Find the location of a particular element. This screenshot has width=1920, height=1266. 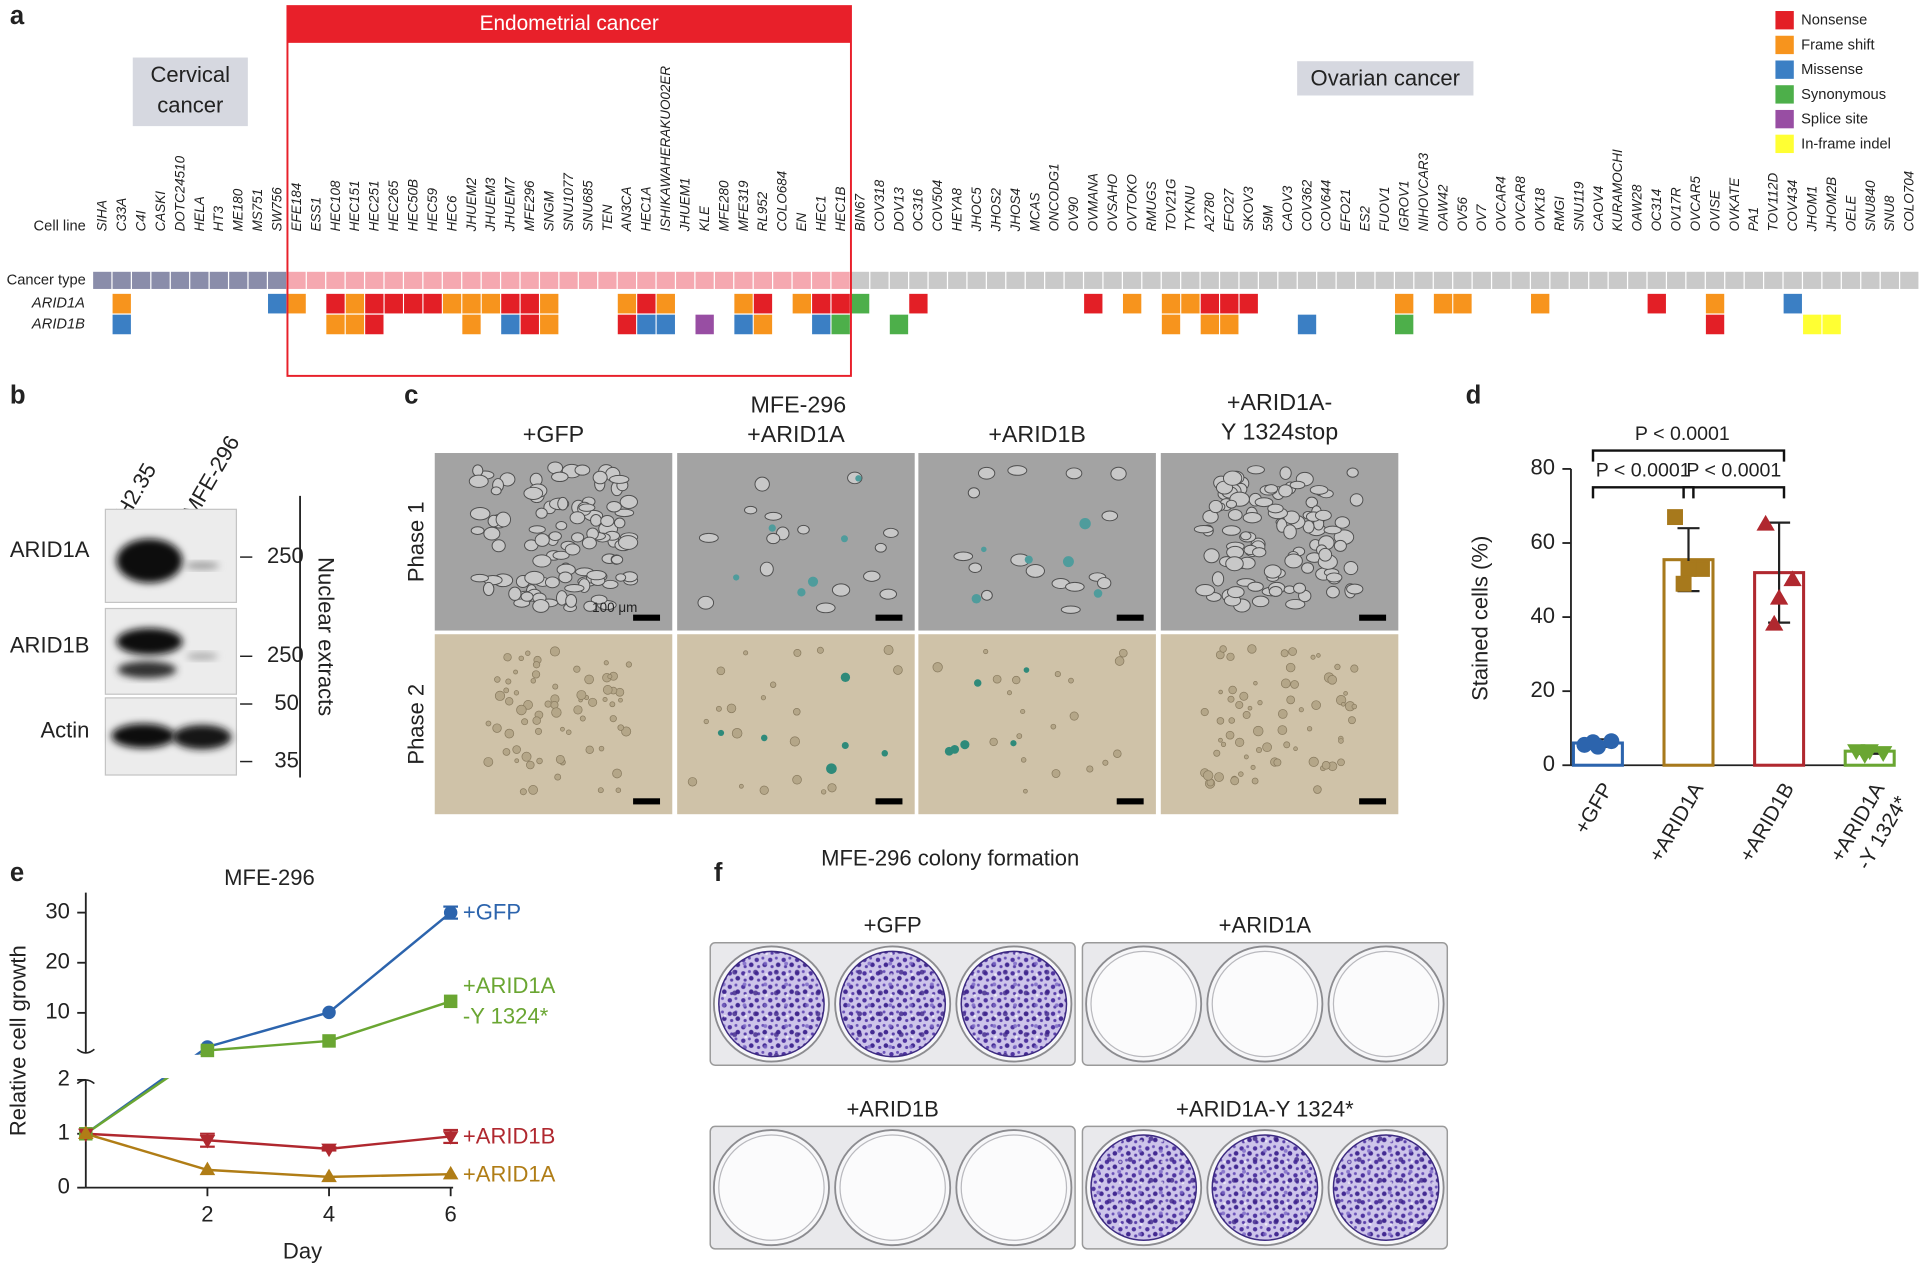

colony-stain is located at coordinates (771, 1004).